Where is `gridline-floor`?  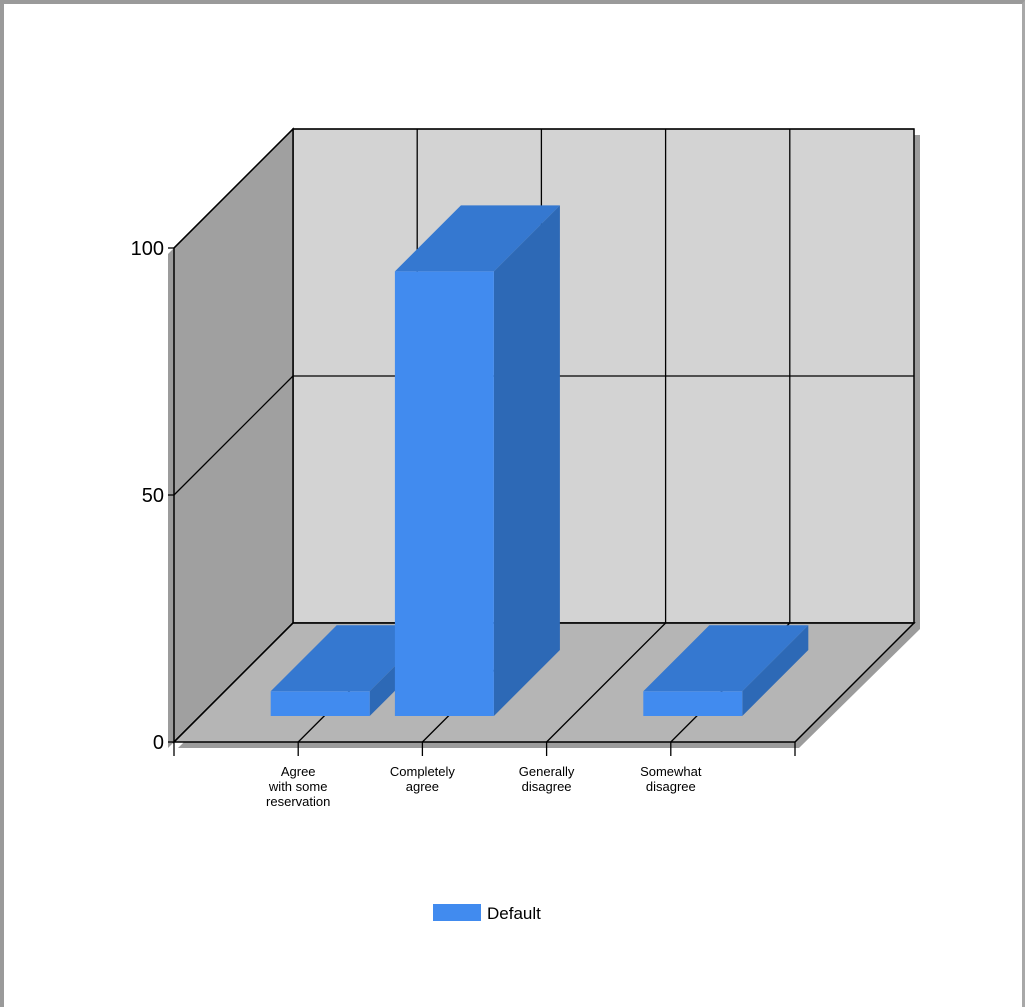 gridline-floor is located at coordinates (606, 682).